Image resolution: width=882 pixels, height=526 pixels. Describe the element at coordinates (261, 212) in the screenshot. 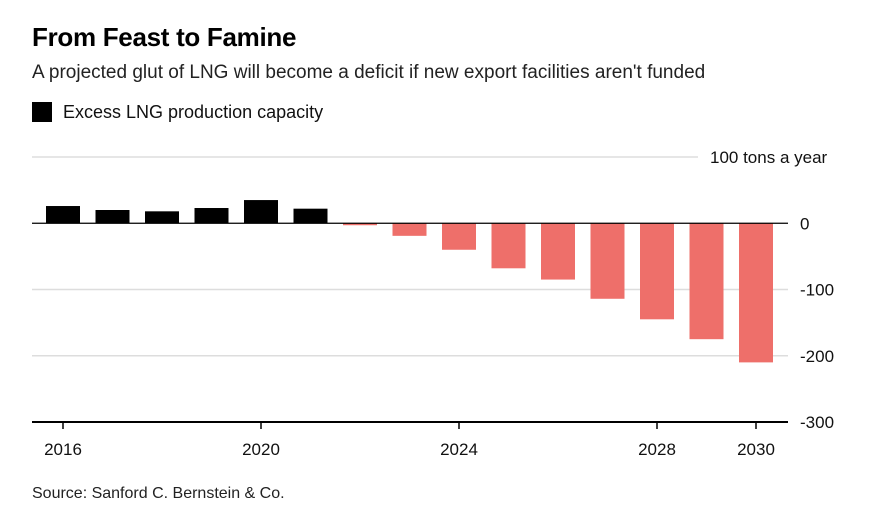

I see `bar-2020` at that location.